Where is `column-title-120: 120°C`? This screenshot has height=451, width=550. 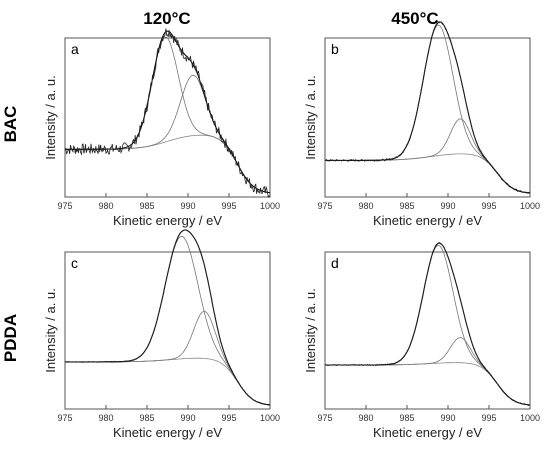 column-title-120: 120°C is located at coordinates (166, 18).